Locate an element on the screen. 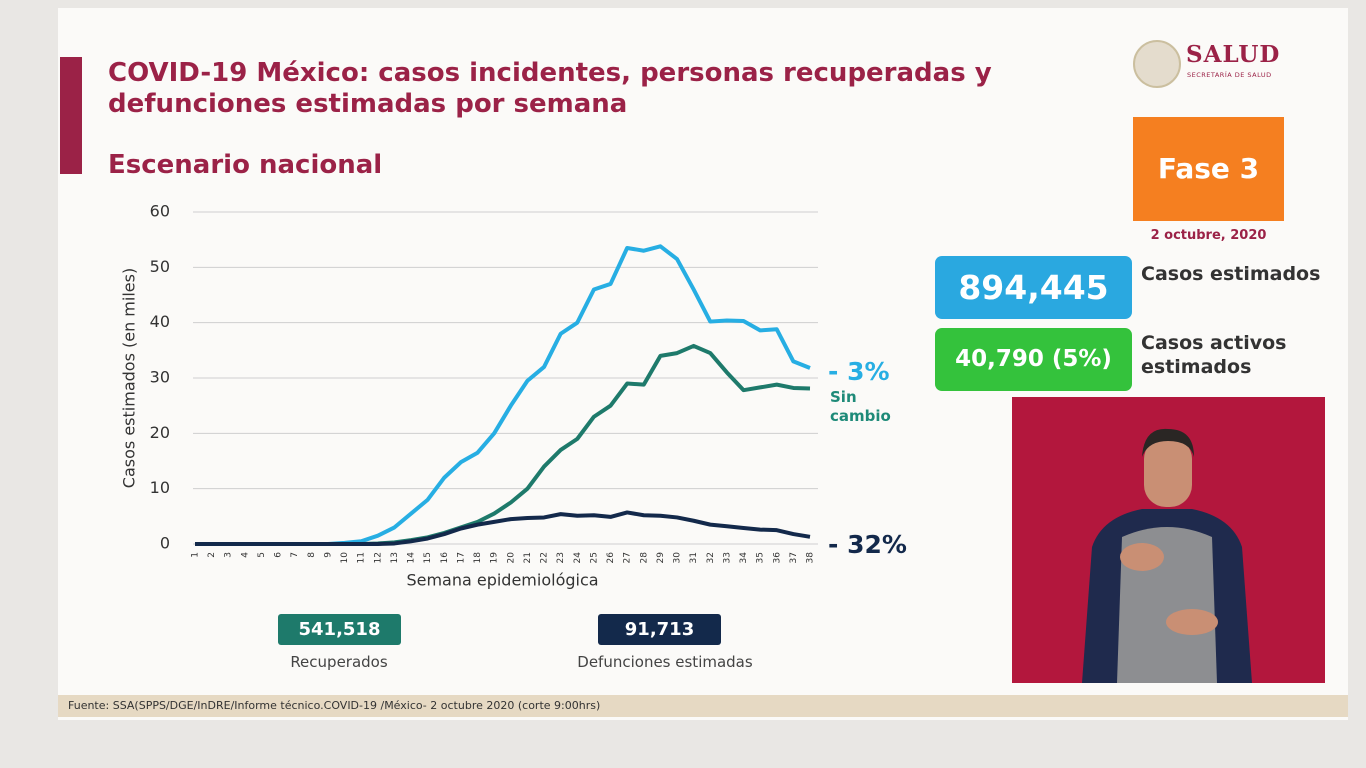  emblem is located at coordinates (1157, 64).